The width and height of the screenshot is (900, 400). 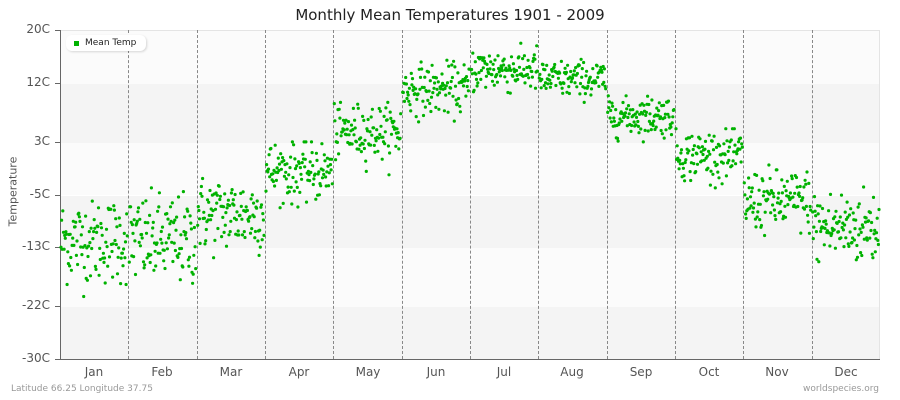 What do you see at coordinates (38, 29) in the screenshot?
I see `y-tick-label: 20C` at bounding box center [38, 29].